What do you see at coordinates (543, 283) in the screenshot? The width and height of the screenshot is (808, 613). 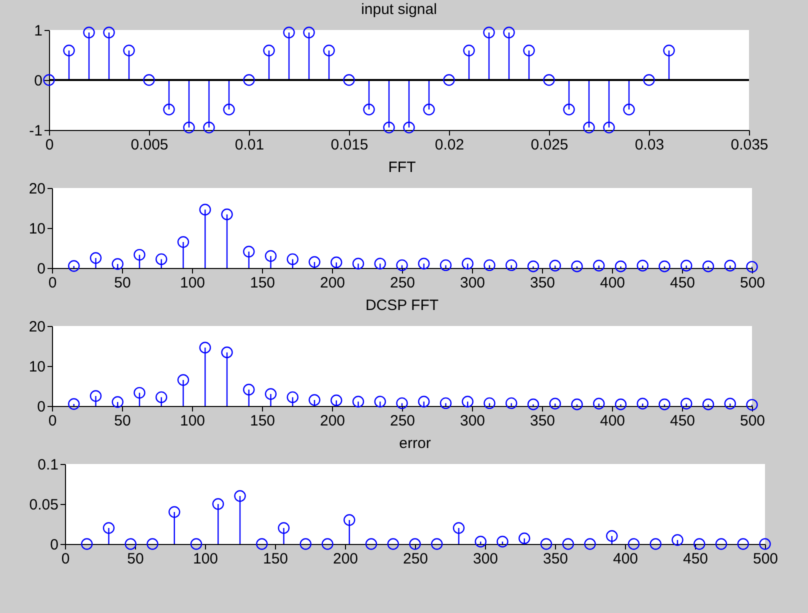 I see `x-tick-label: 350` at bounding box center [543, 283].